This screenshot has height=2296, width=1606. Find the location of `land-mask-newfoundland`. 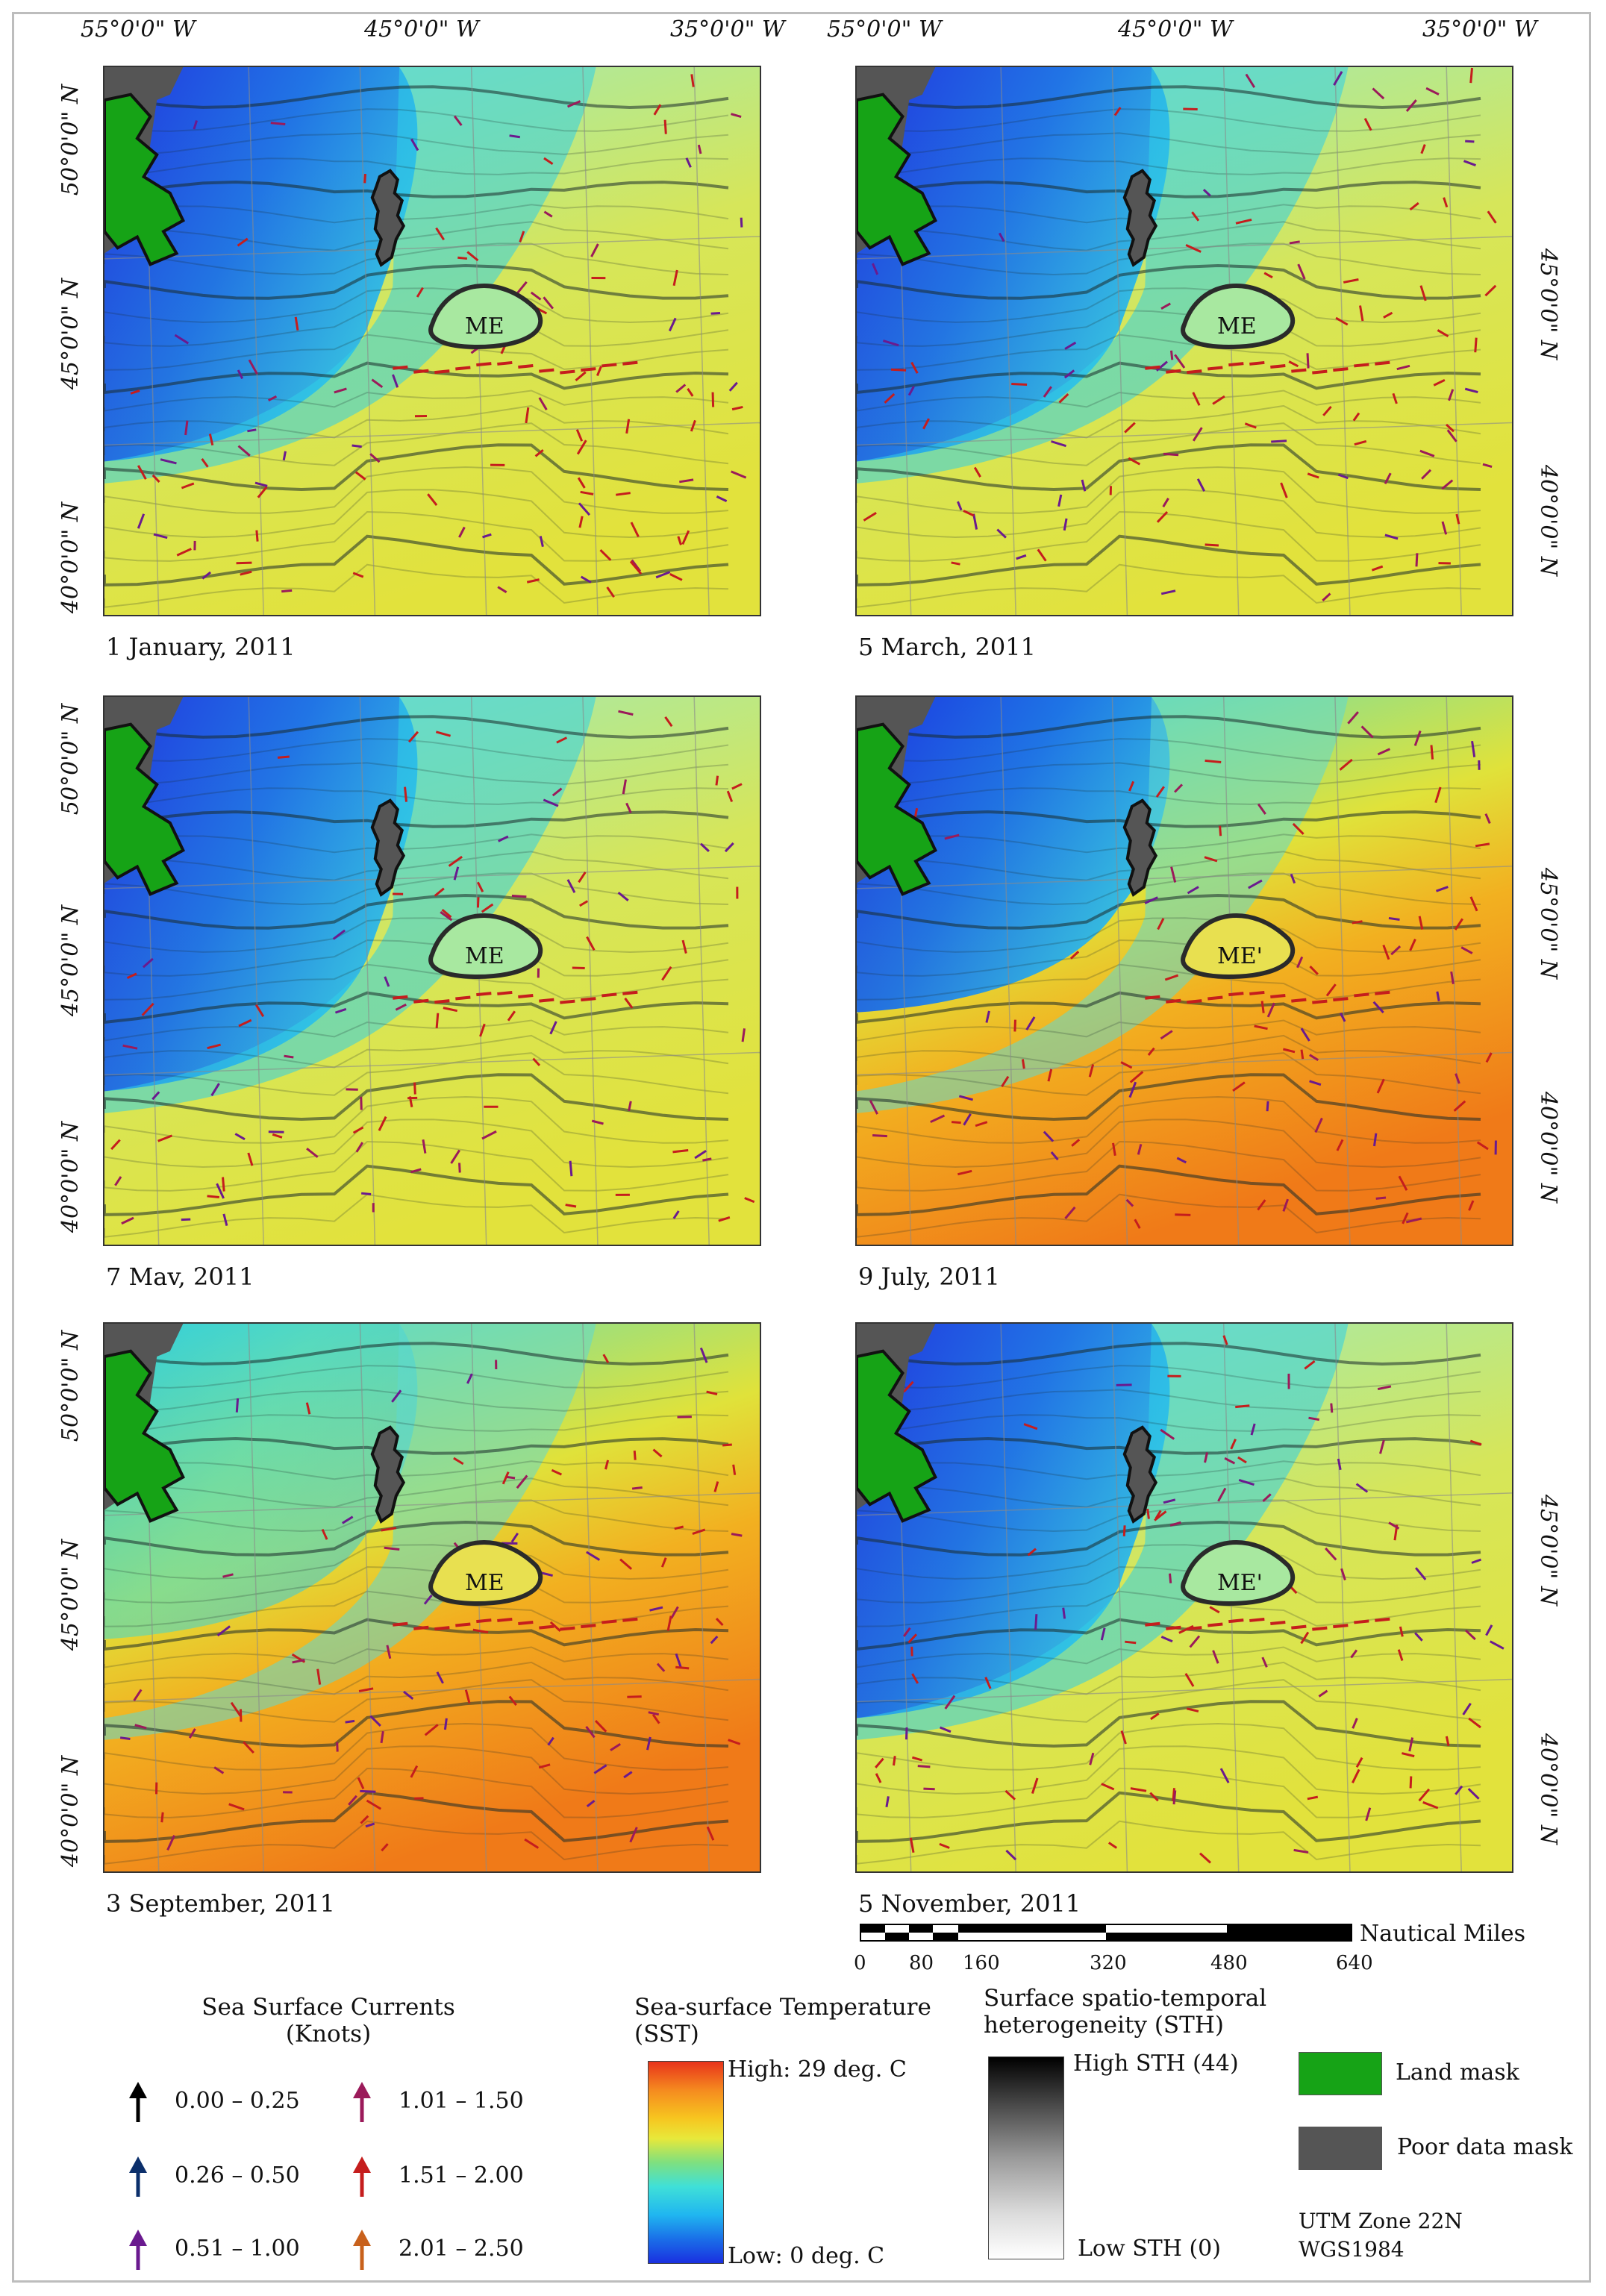

land-mask-newfoundland is located at coordinates (897, 180).